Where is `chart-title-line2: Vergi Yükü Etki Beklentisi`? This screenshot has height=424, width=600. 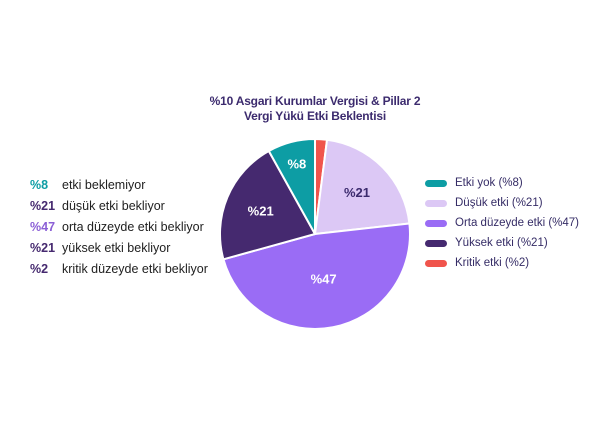 chart-title-line2: Vergi Yükü Etki Beklentisi is located at coordinates (315, 116).